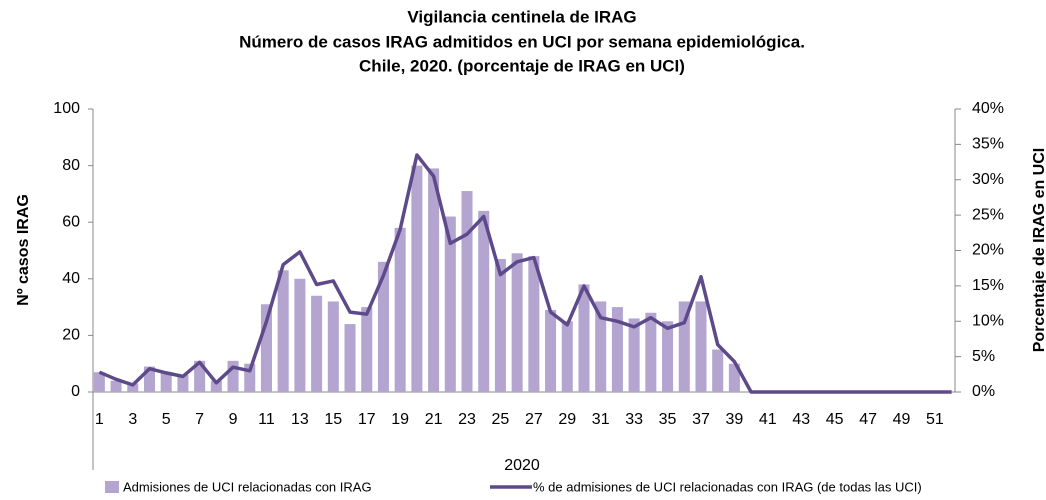  I want to click on x-tick-label: 3, so click(132, 419).